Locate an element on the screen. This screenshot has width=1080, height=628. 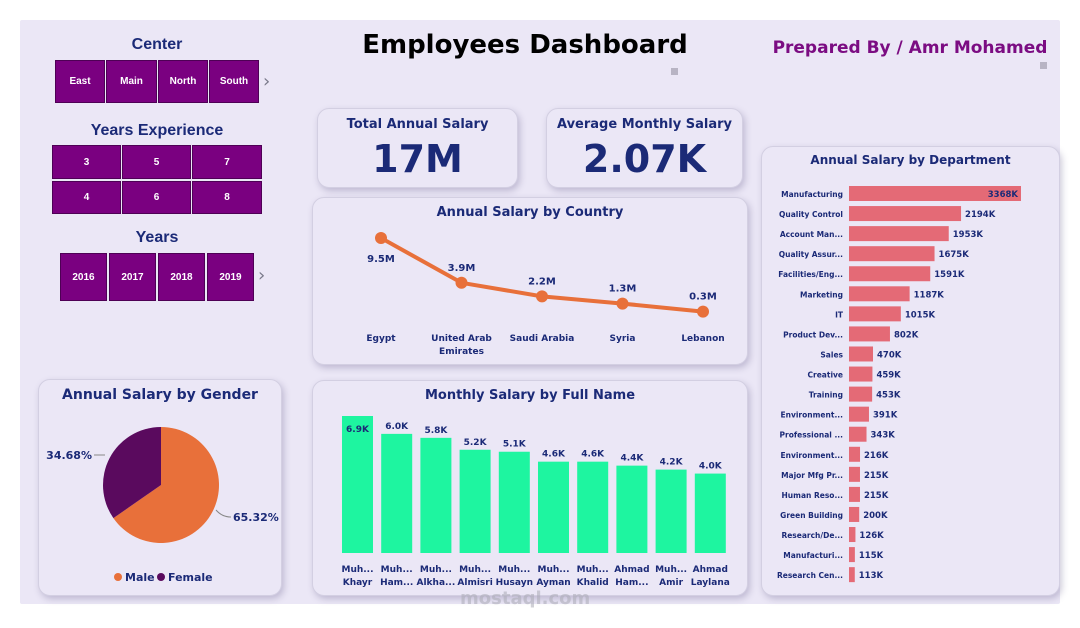
category-label: Almisri is located at coordinates (474, 583).